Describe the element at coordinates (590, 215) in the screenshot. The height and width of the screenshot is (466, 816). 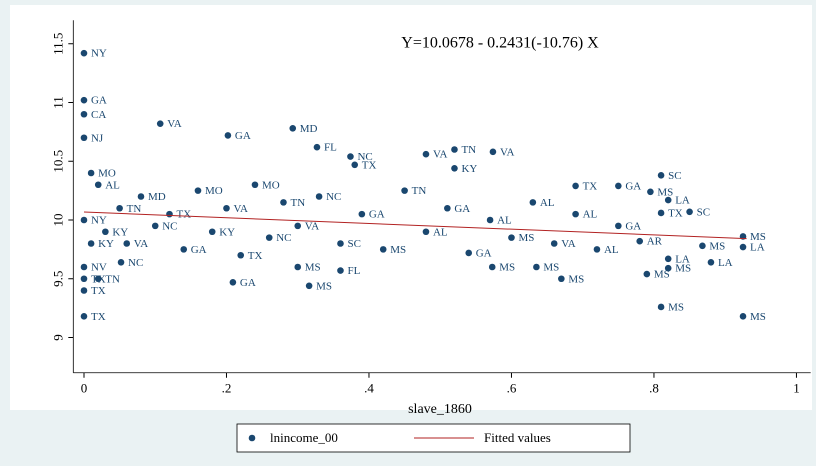
I see `point-label: AL` at that location.